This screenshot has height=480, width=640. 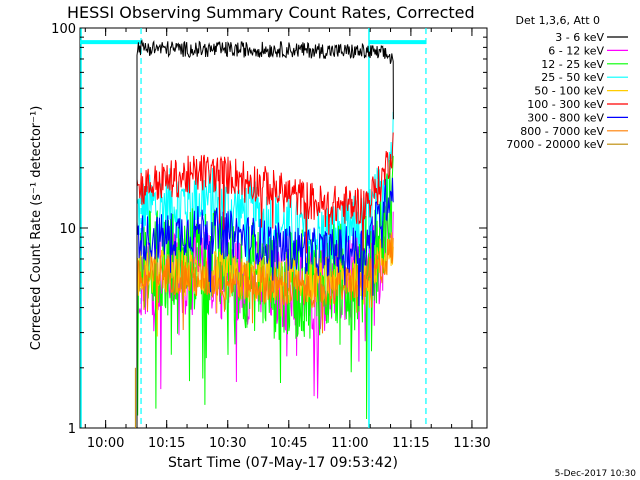 I want to click on legend-title: Det 1,3,6, Att 0, so click(x=558, y=20).